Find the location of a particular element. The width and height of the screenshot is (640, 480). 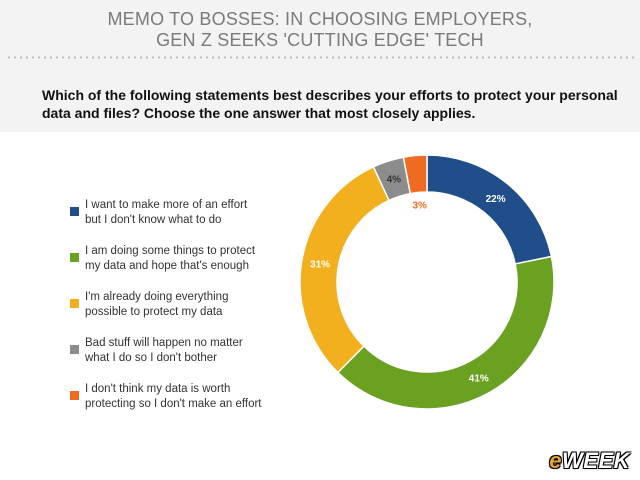

title-line-2: GEN Z SEEKS 'CUTTING EDGE' TECH is located at coordinates (320, 40).